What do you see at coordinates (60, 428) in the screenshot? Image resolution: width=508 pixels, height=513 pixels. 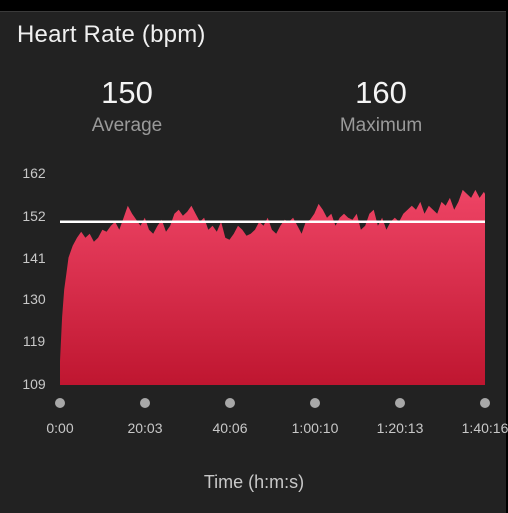 I see `x-tick-label: 0:00` at bounding box center [60, 428].